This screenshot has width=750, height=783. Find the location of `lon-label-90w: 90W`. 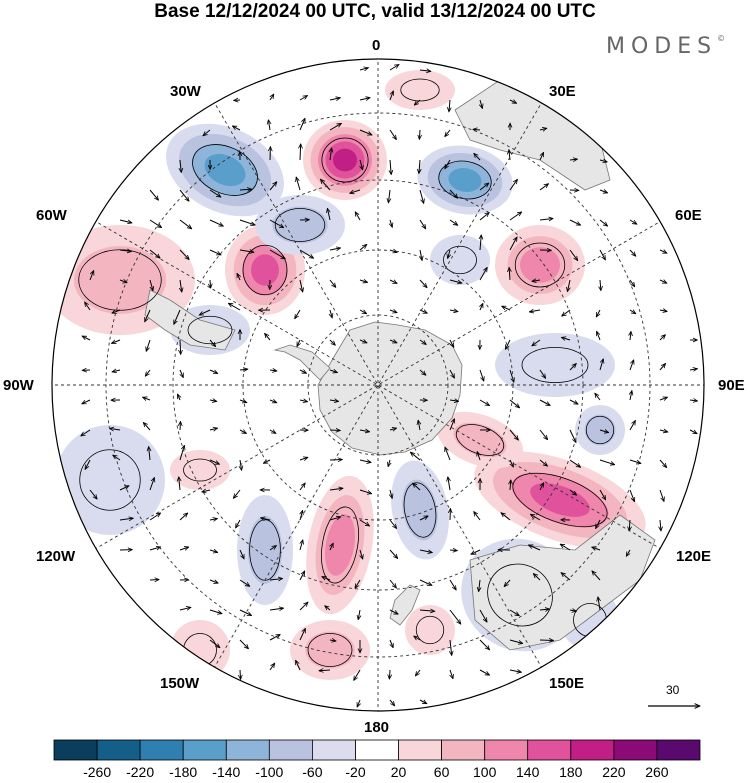

lon-label-90w: 90W is located at coordinates (18, 385).